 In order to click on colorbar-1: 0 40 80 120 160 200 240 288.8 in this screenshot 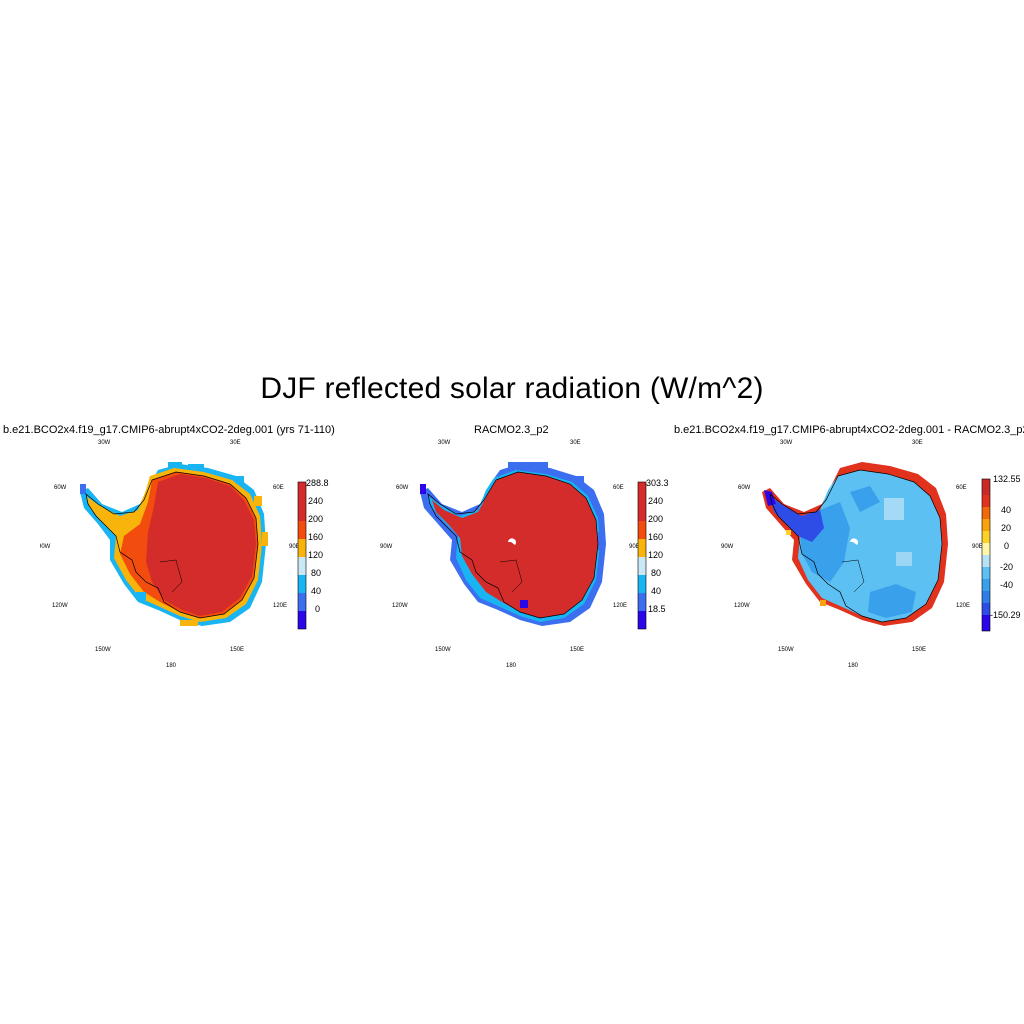, I will do `click(313, 554)`.